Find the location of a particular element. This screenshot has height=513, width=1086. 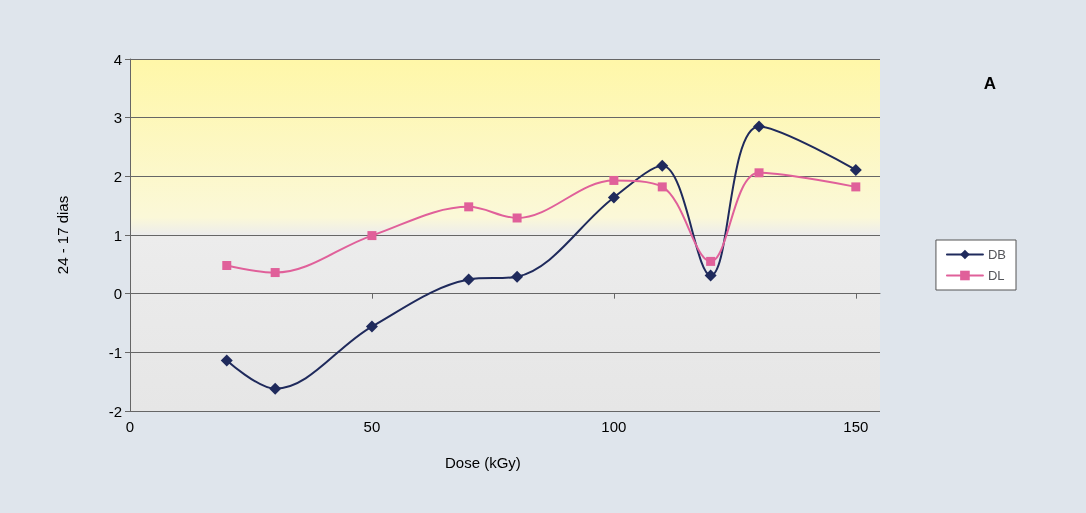

y-axis-title: 24 - 17 dias is located at coordinates (62, 235).